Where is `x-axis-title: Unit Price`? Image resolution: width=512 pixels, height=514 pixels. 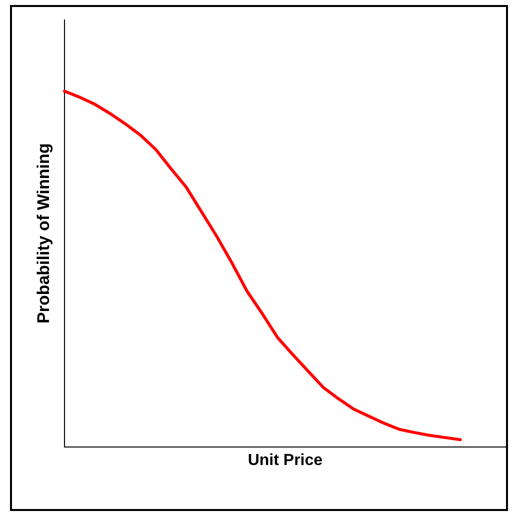
x-axis-title: Unit Price is located at coordinates (285, 460).